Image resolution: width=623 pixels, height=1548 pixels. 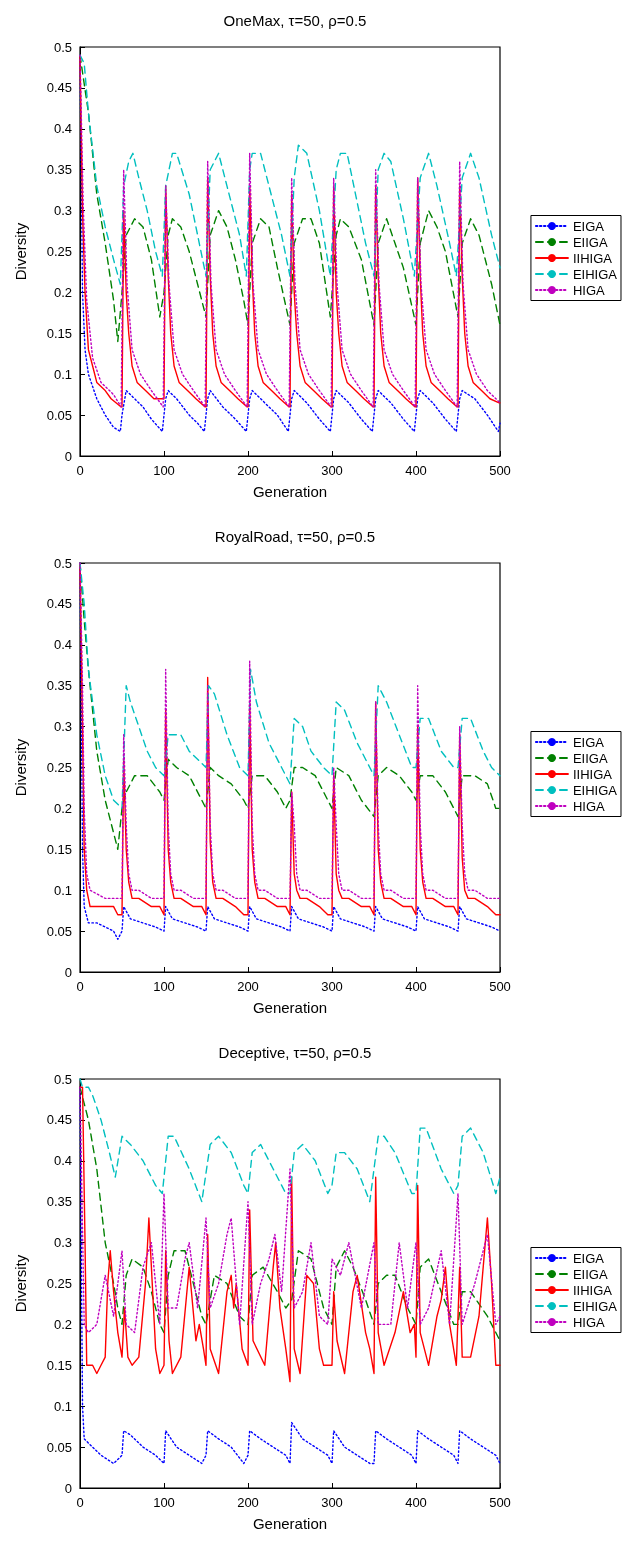 I want to click on chart-title: Deceptive, τ=50, ρ=0.5, so click(x=295, y=1052).